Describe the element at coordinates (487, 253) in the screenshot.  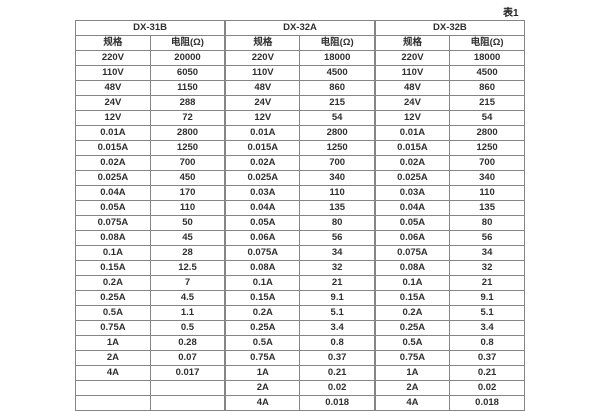
I see `resistance-cell: 34` at that location.